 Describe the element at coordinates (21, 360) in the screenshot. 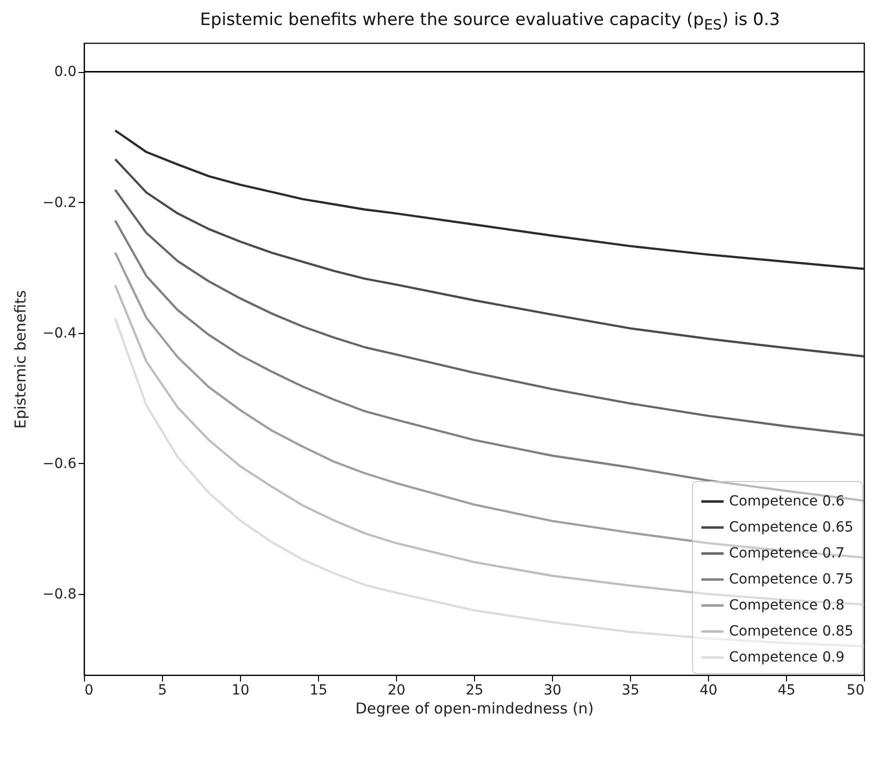

I see `y-axis-title: Epistemic benefits` at that location.